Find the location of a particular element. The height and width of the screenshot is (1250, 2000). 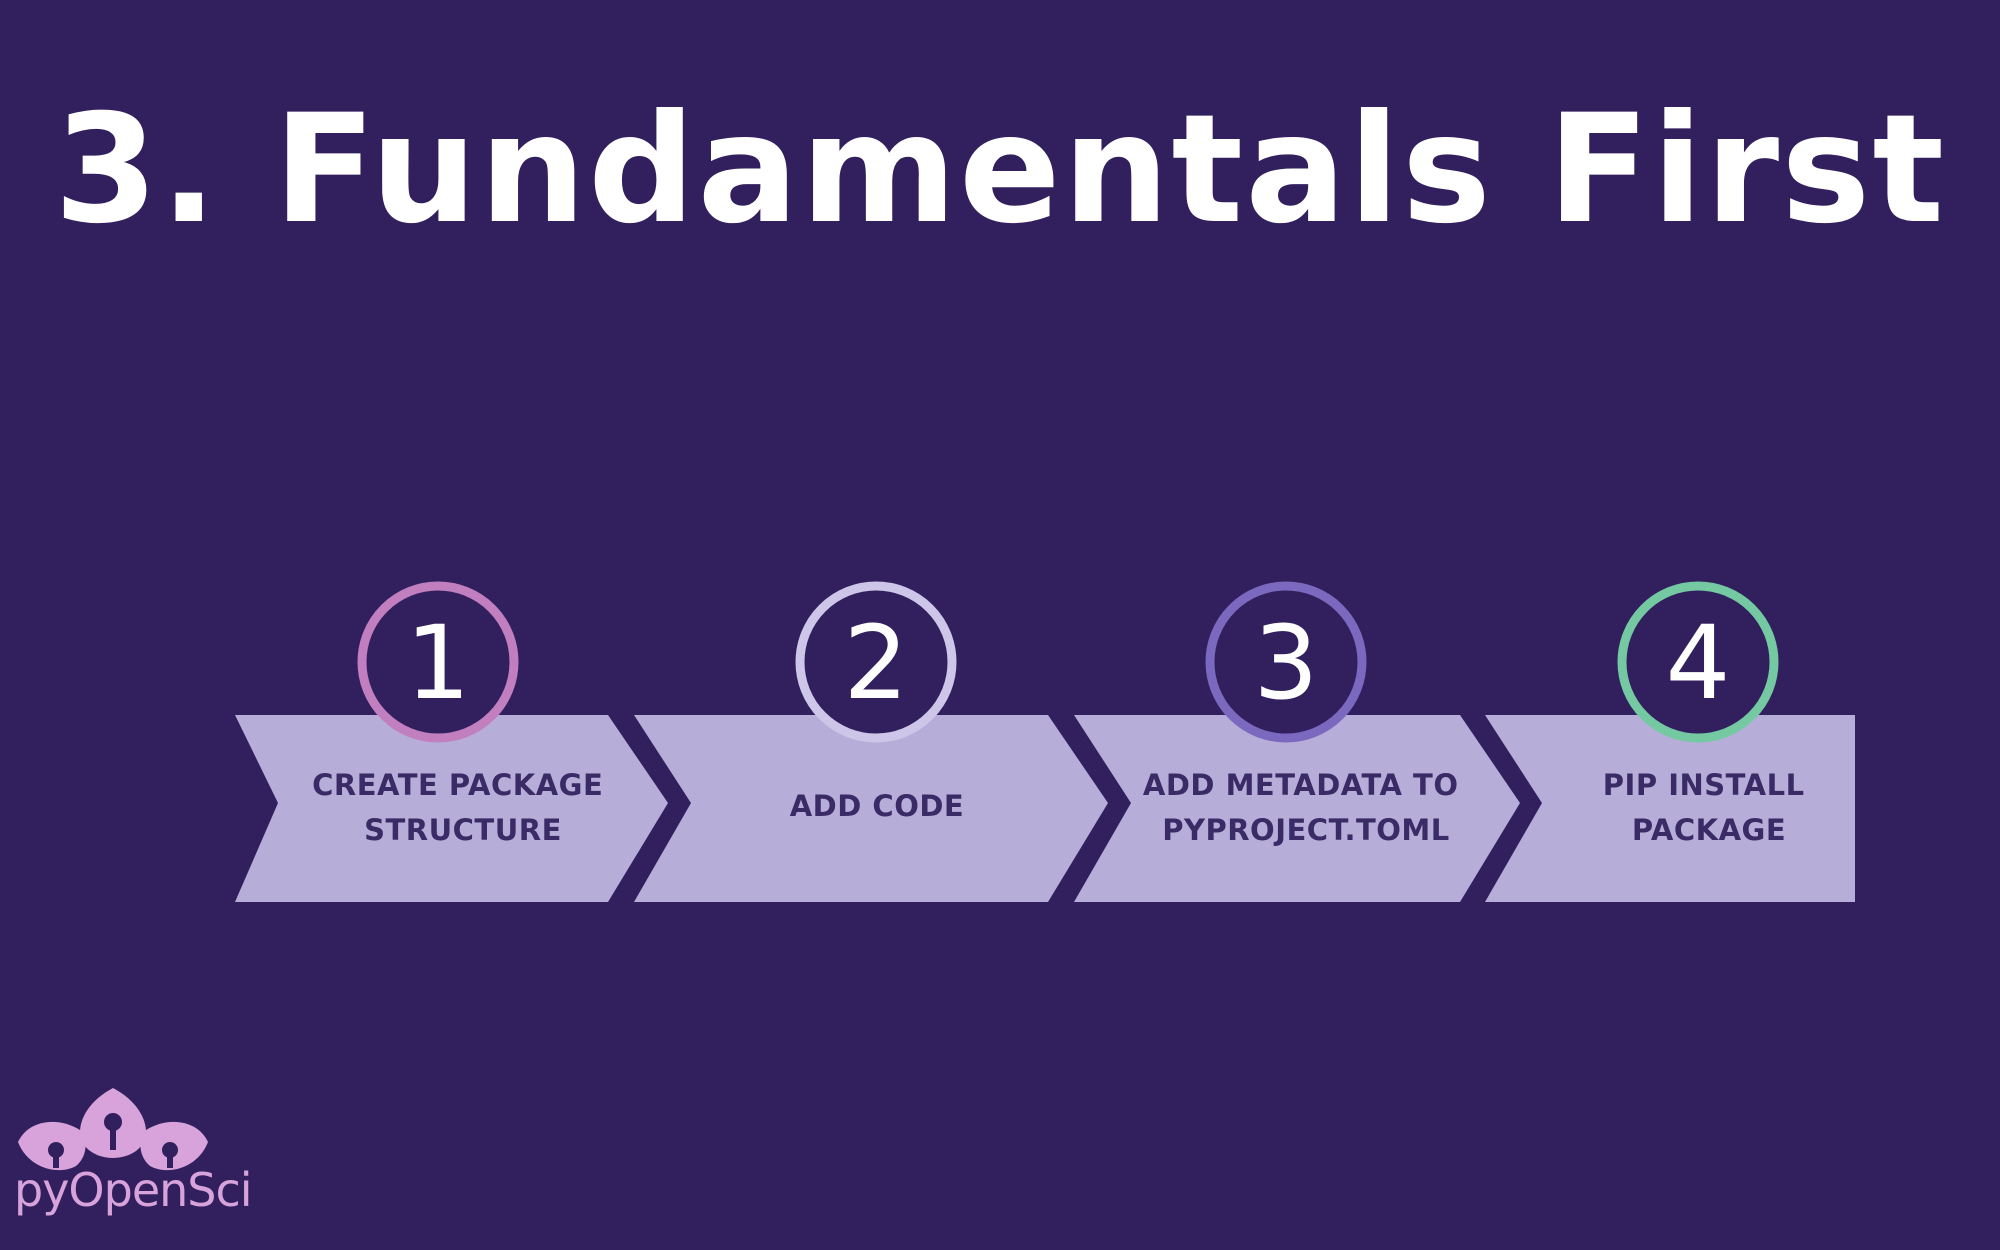

step-label-4: PIP INSTALL PACKAGE is located at coordinates (1709, 807).